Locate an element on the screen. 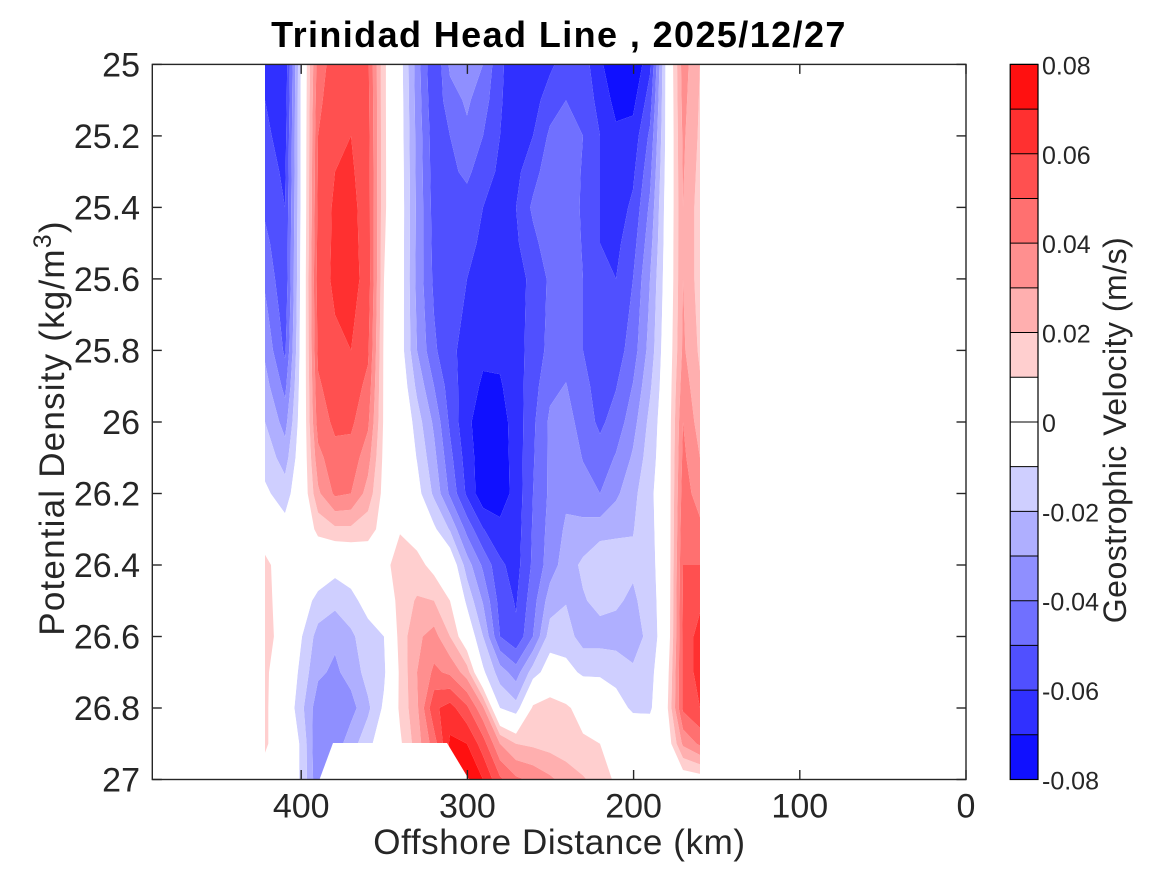 The image size is (1167, 875). svg-text: 27 is located at coordinates (121, 781).